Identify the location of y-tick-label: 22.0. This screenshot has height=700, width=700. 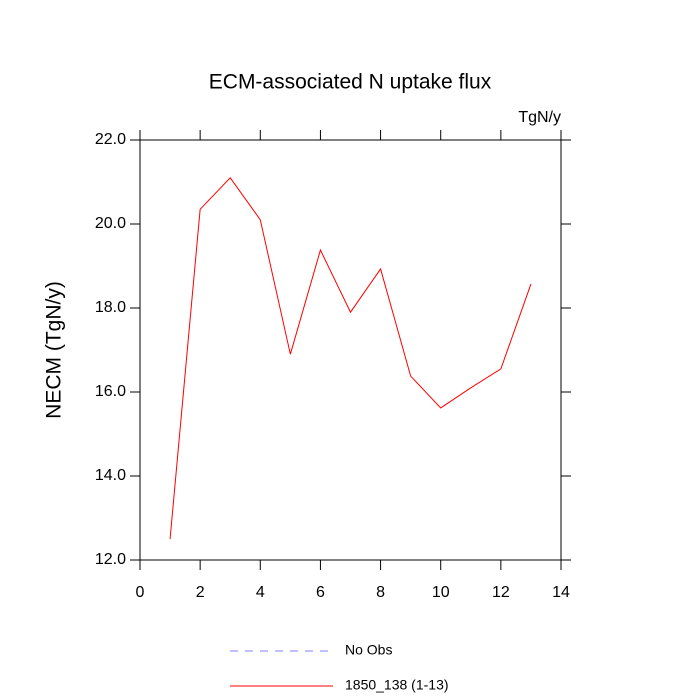
(110, 139).